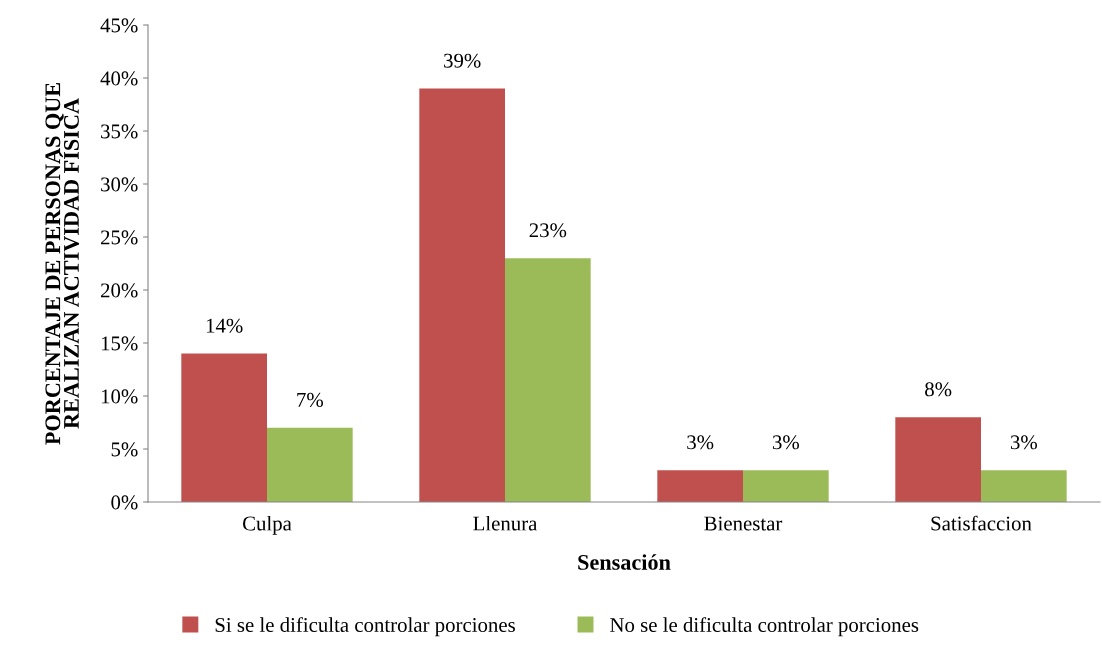  What do you see at coordinates (119, 290) in the screenshot?
I see `y-tick-label: 20%` at bounding box center [119, 290].